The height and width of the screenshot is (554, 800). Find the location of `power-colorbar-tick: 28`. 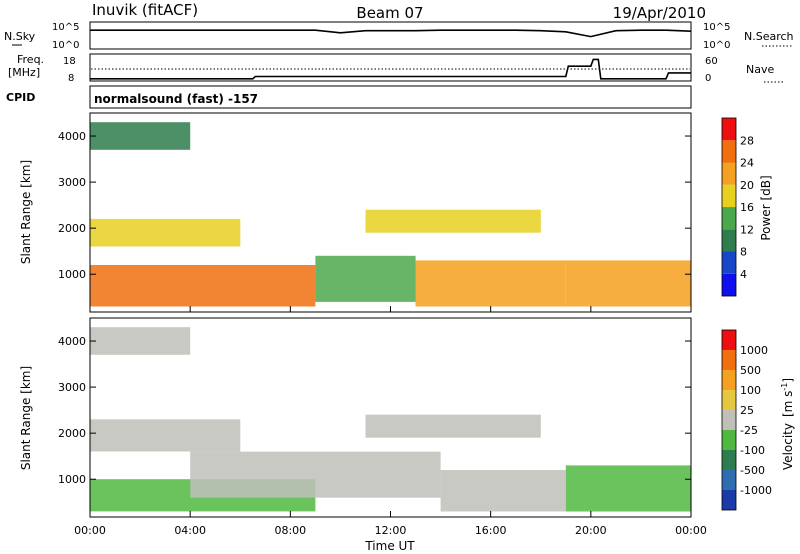

power-colorbar-tick: 28 is located at coordinates (747, 140).